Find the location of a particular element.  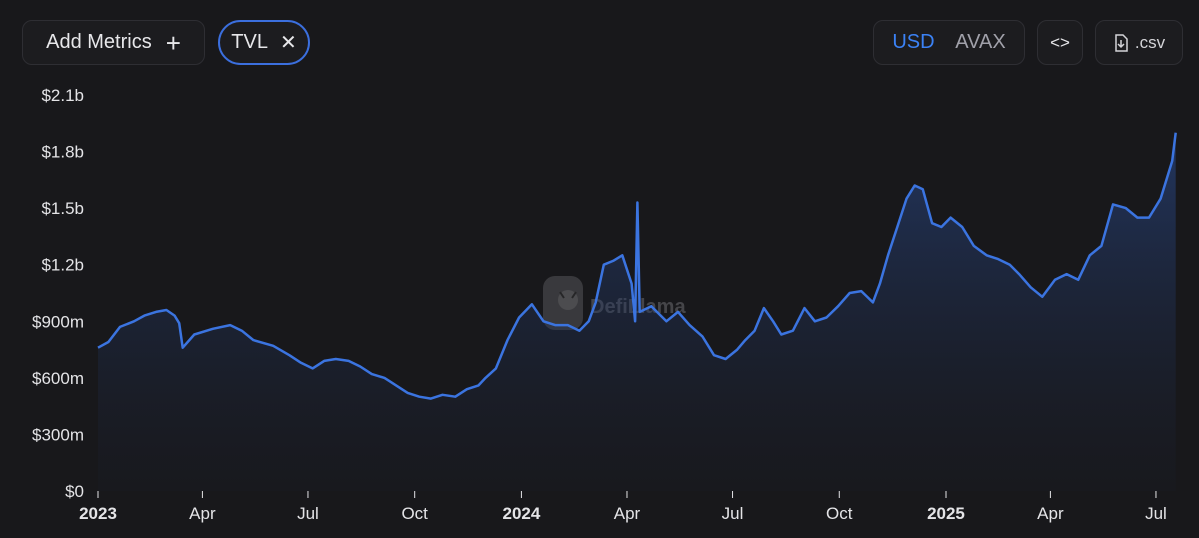

x-tick-label: 2025 is located at coordinates (946, 513).